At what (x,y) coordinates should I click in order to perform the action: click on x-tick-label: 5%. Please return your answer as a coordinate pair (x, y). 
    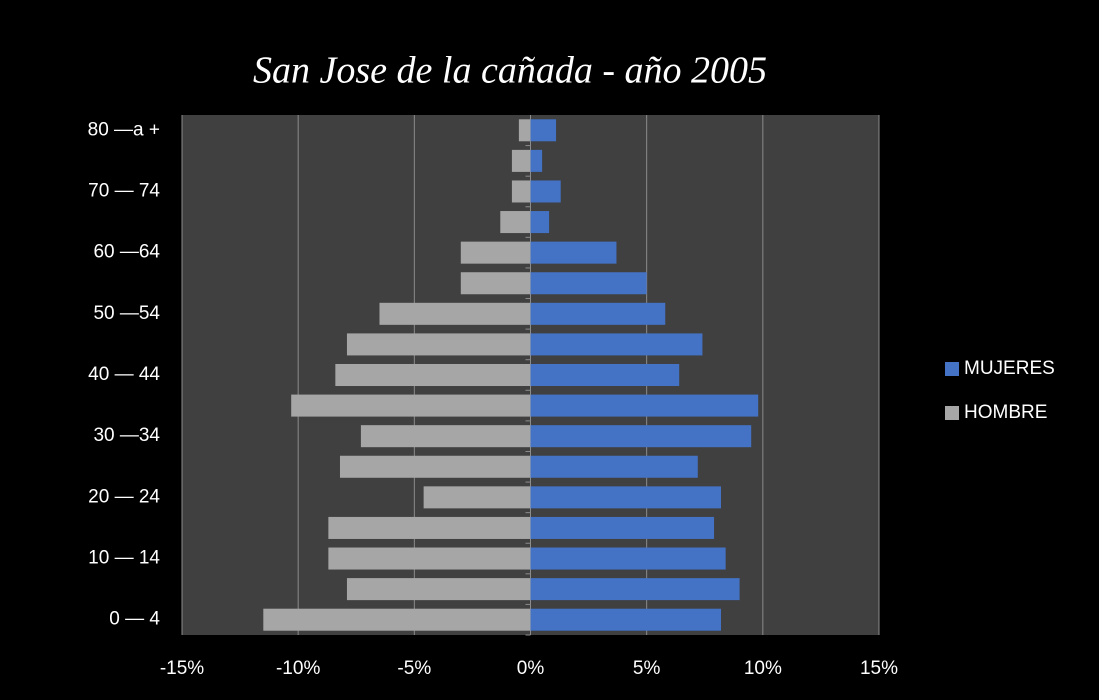
    Looking at the image, I should click on (647, 668).